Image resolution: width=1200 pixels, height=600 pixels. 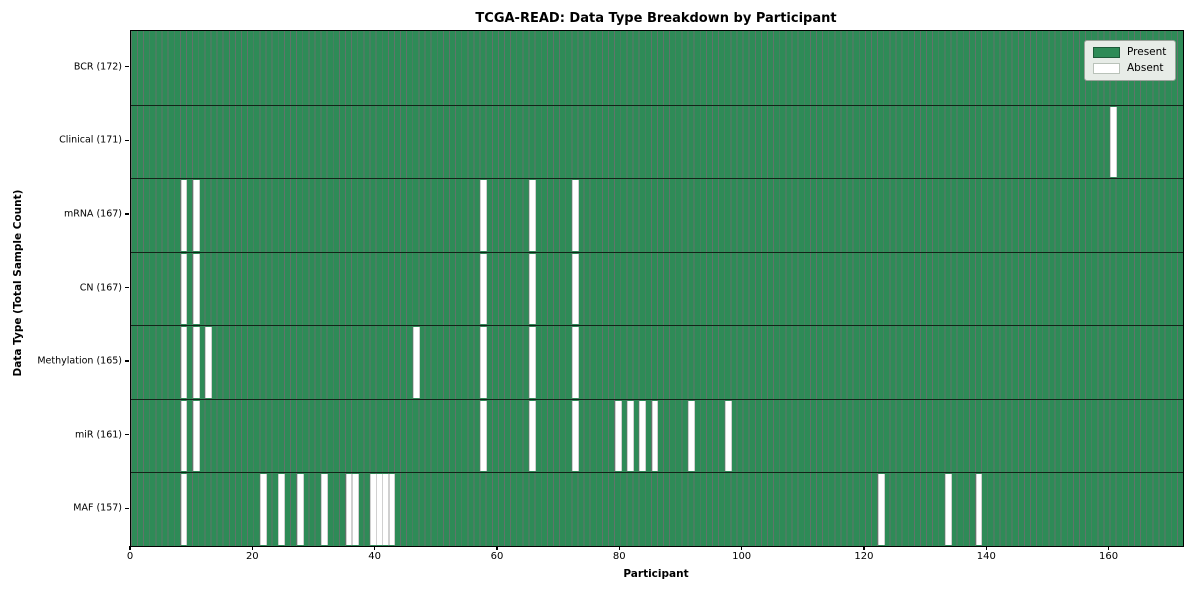 I want to click on row-BCR, so click(x=657, y=68).